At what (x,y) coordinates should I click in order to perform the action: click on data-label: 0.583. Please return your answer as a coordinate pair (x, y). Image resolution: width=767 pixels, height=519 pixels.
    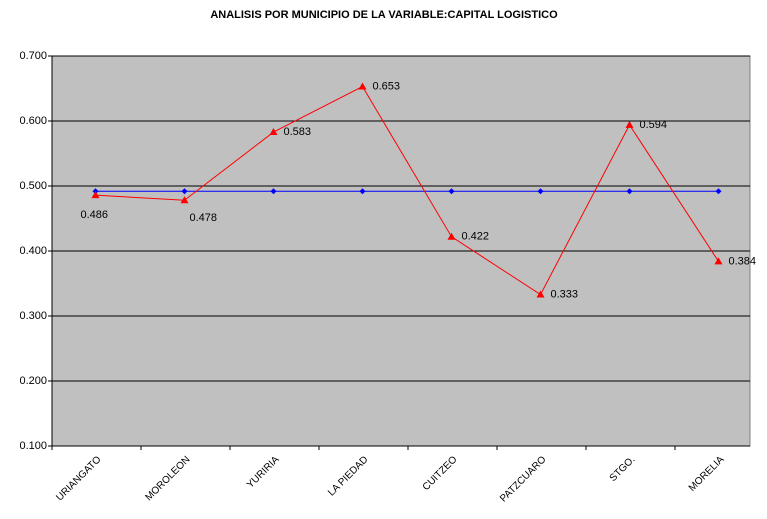
    Looking at the image, I should click on (298, 132).